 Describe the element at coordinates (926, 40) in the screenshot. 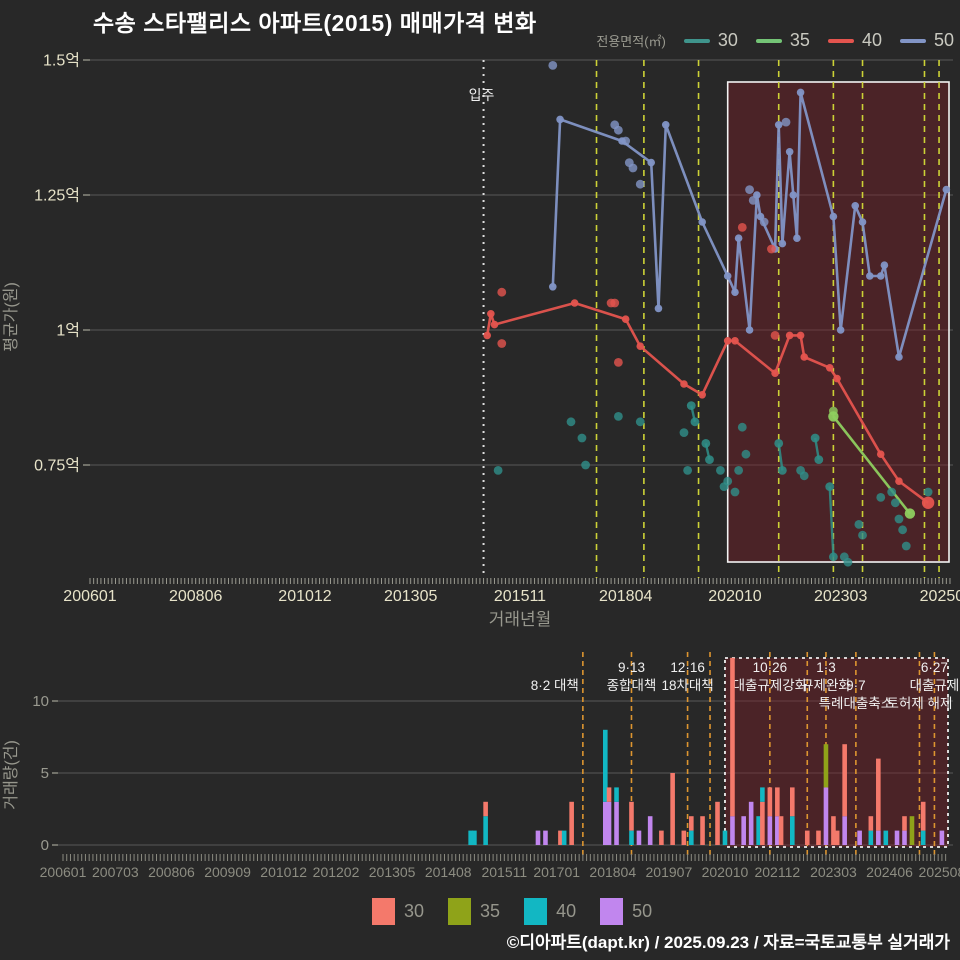

I see `legend-top-item-50: 50` at that location.